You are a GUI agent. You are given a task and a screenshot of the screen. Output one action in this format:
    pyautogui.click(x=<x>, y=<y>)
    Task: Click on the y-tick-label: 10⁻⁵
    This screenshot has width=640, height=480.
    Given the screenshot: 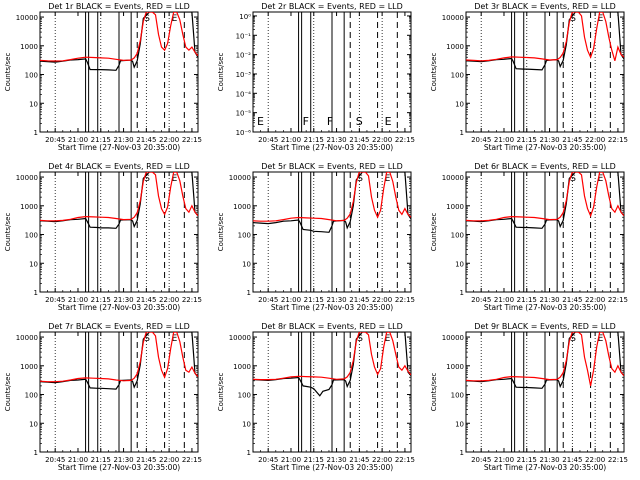 What is the action you would take?
    pyautogui.click(x=244, y=114)
    